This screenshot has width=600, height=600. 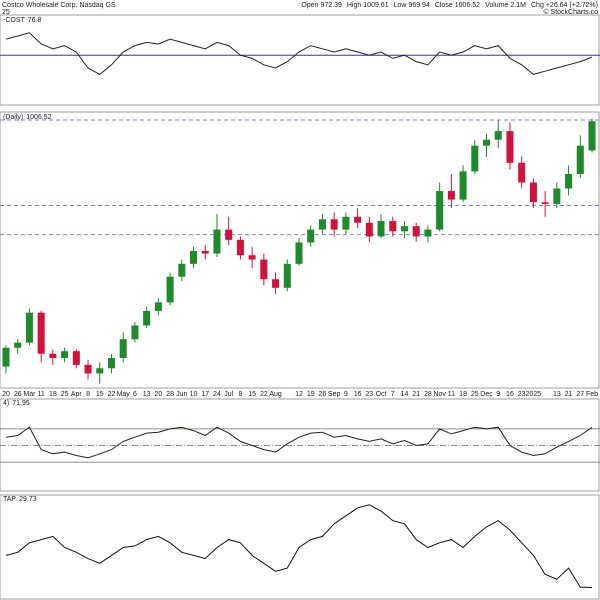 What do you see at coordinates (467, 5) in the screenshot?
I see `stat-value: 1006.52` at bounding box center [467, 5].